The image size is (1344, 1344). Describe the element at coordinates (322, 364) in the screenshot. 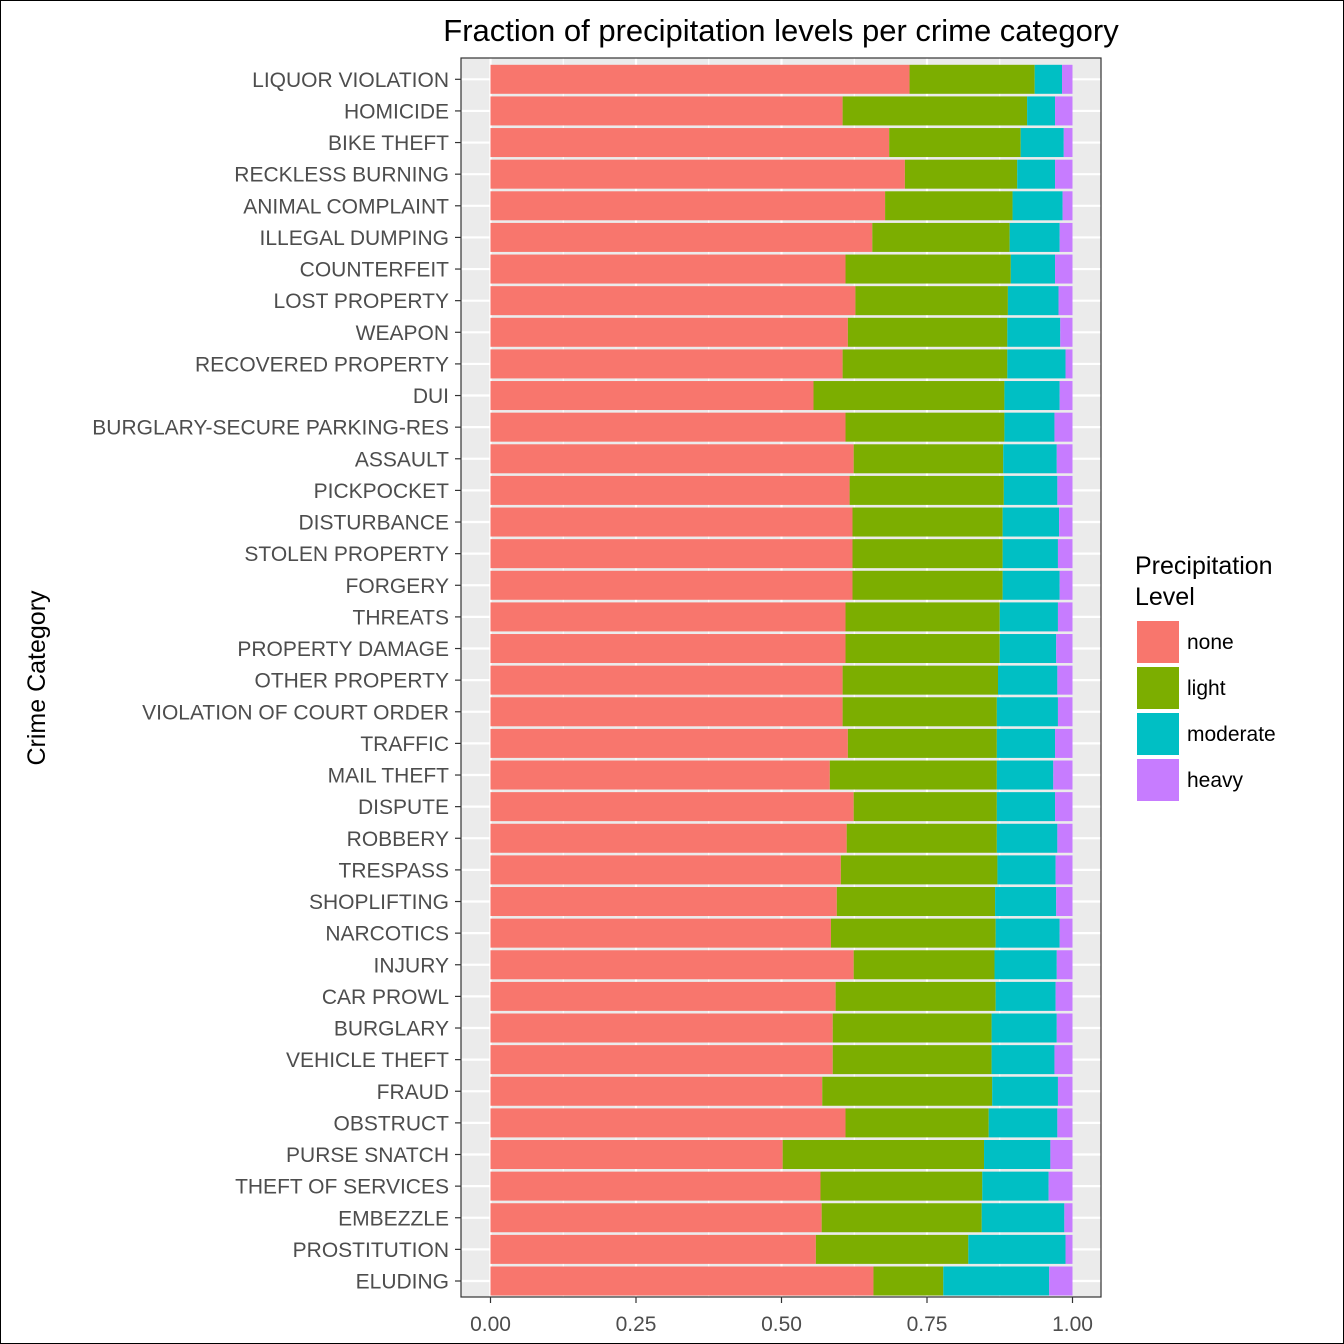

I see `y-tick-label: RECOVERED PROPERTY` at that location.